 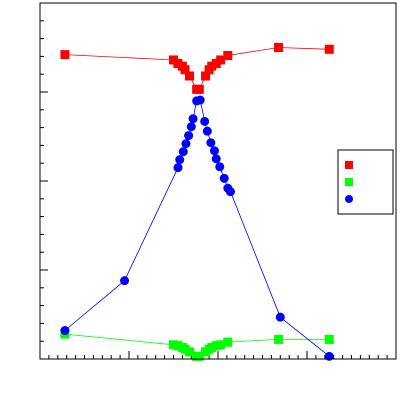 What do you see at coordinates (197, 68) in the screenshot?
I see `series-0-line` at bounding box center [197, 68].